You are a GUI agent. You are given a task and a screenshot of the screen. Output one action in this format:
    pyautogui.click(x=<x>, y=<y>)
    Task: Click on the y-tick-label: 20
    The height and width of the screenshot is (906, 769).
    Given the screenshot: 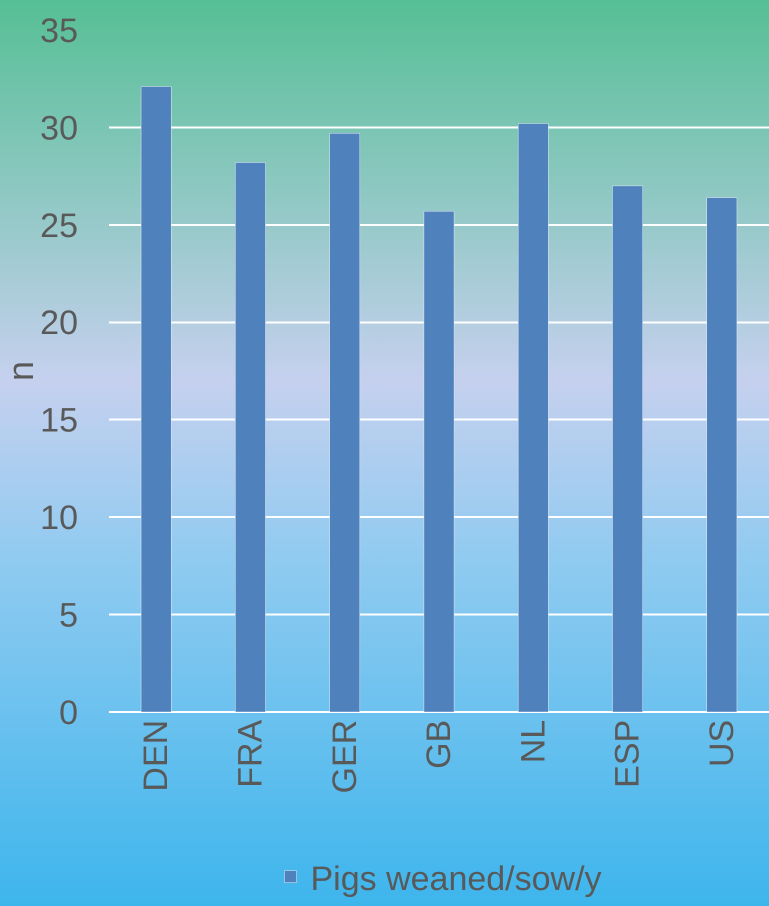 What is the action you would take?
    pyautogui.click(x=59, y=323)
    